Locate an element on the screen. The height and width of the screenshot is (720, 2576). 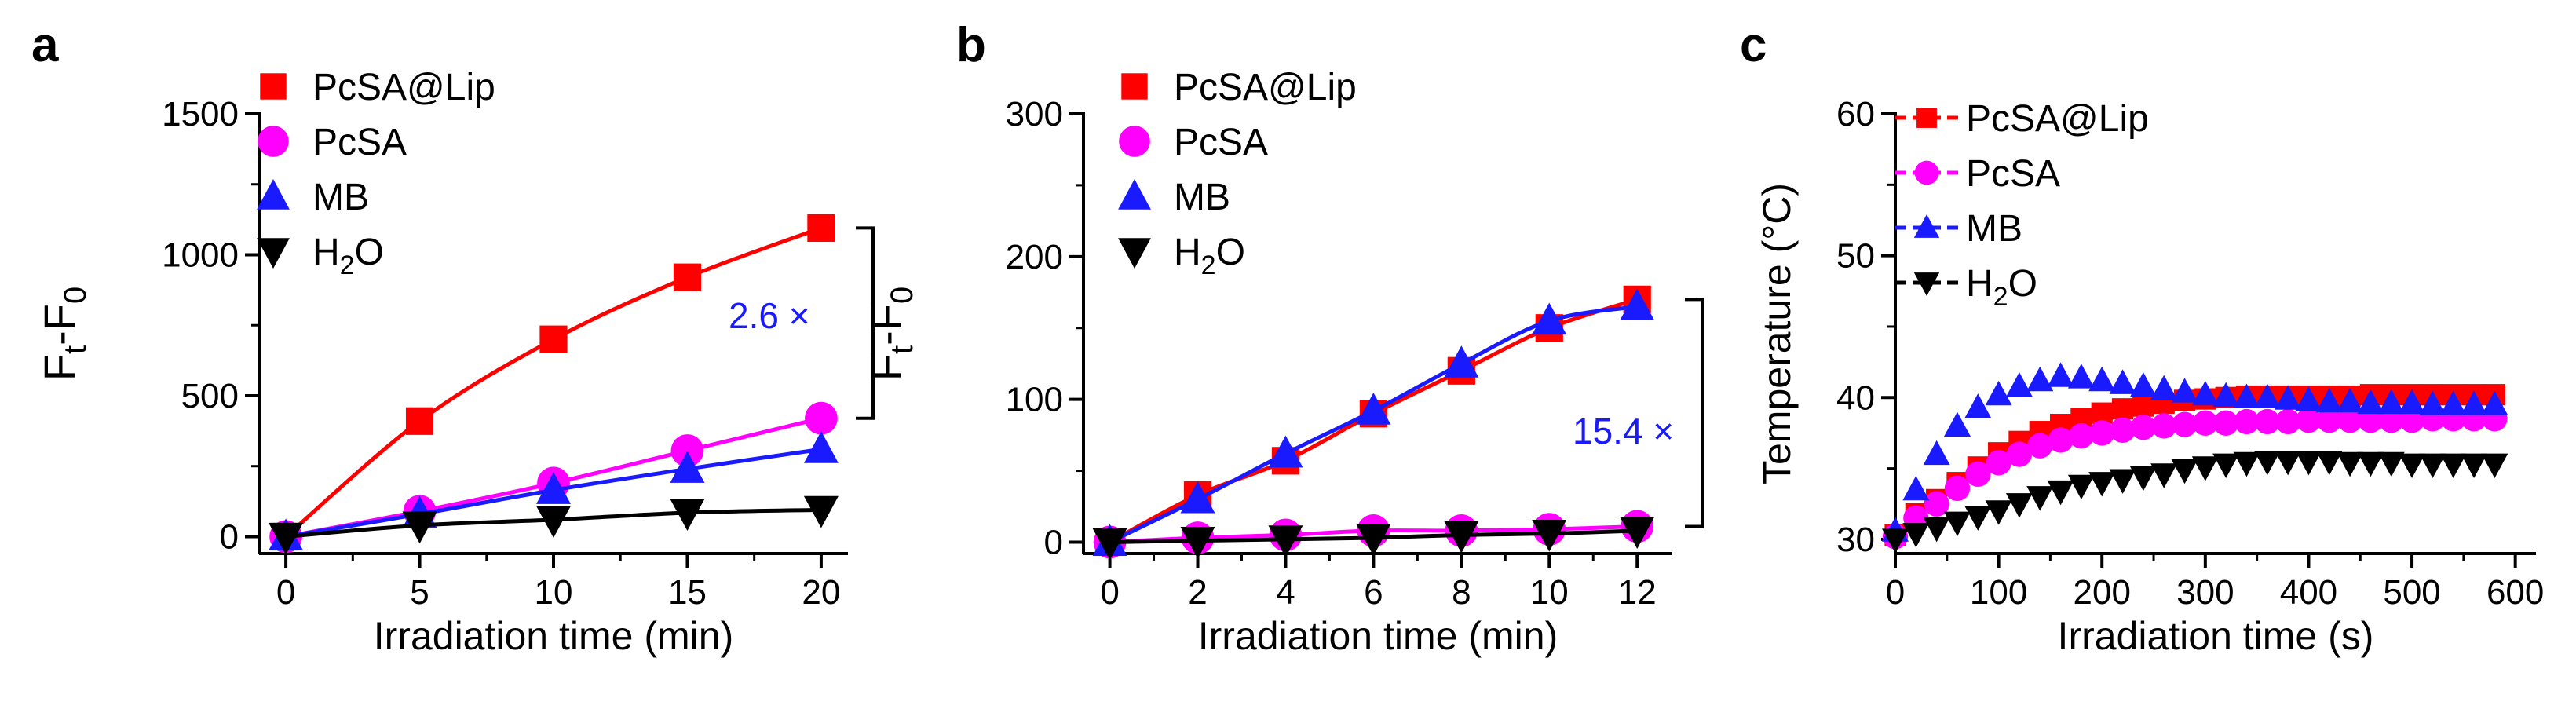
x-tick-label: 6 is located at coordinates (1373, 592).